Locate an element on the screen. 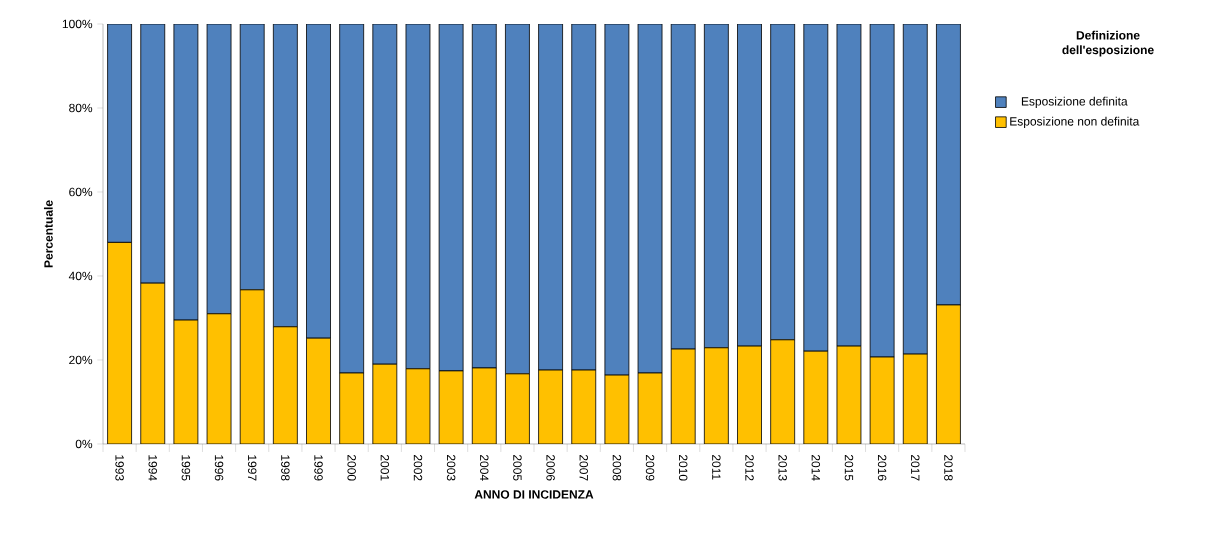  legend-label: Esposizione non definita is located at coordinates (1075, 122).